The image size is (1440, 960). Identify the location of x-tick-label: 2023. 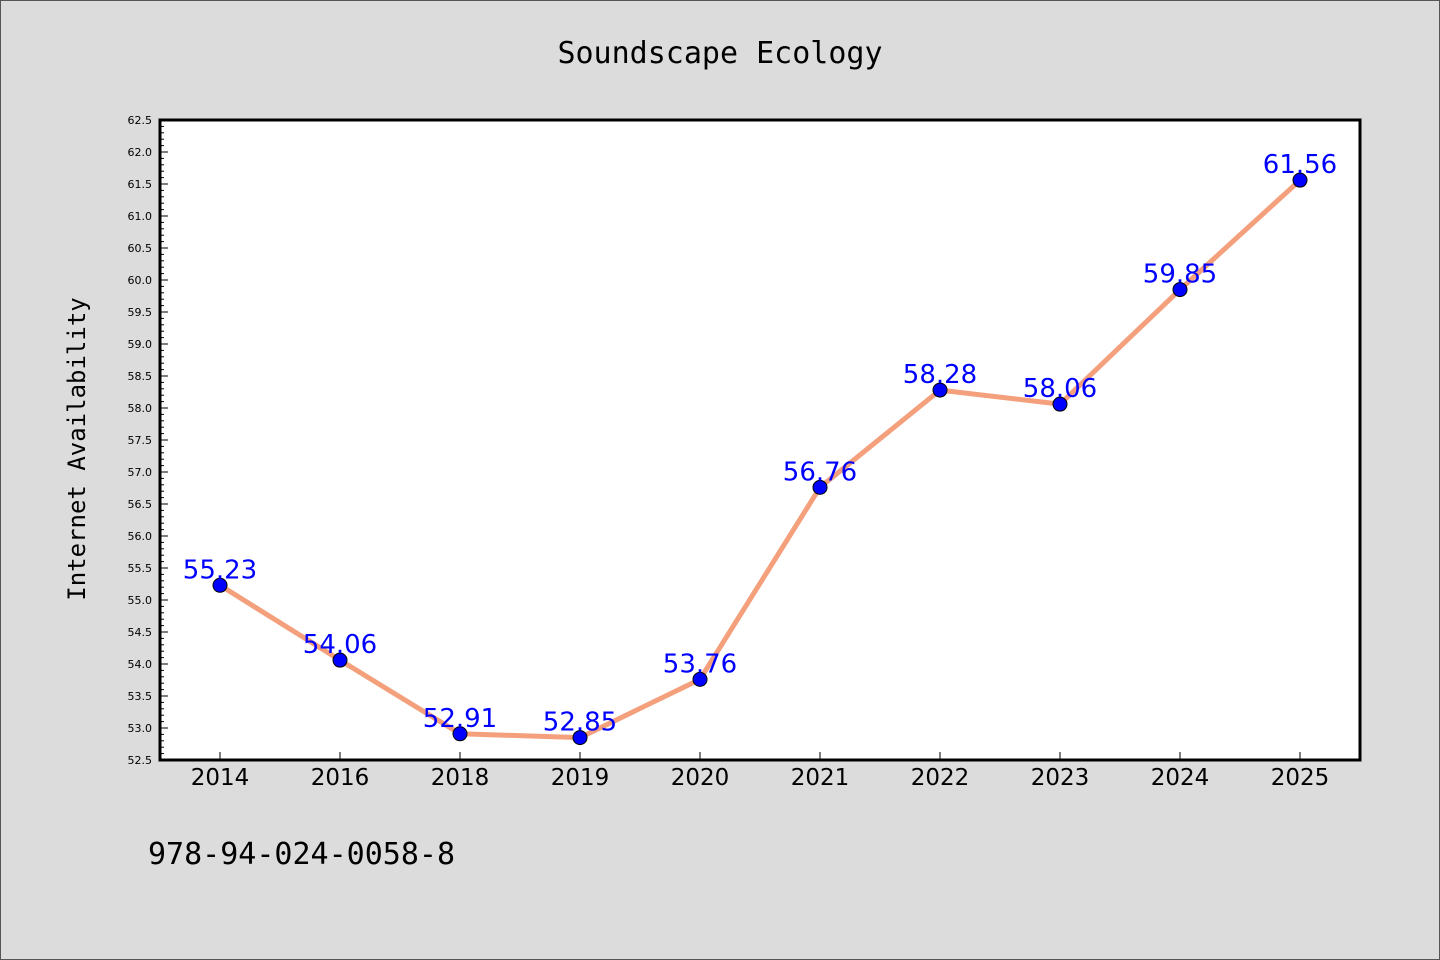
(1060, 778).